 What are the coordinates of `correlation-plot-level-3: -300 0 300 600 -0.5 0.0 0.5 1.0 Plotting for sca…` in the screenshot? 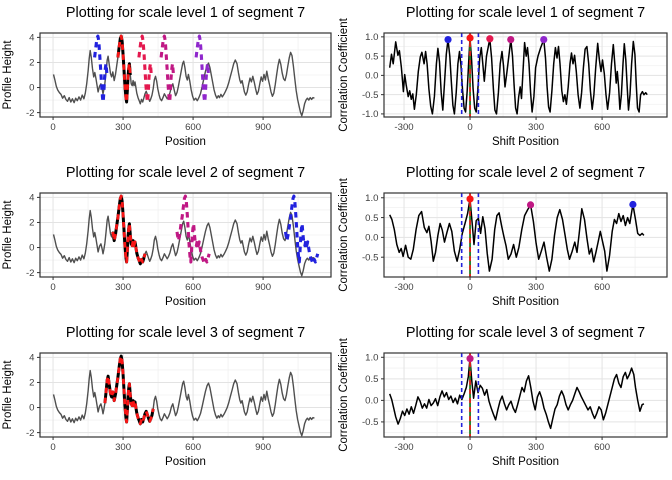 It's located at (503, 396).